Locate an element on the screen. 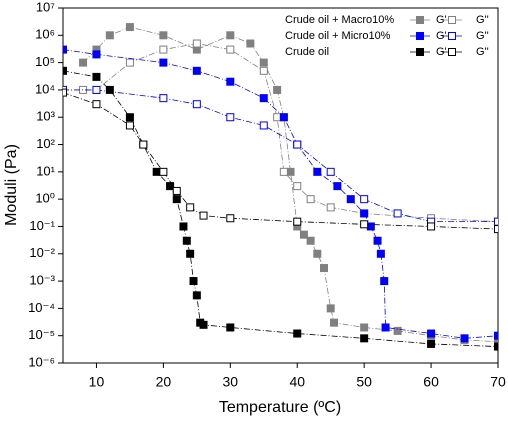 The height and width of the screenshot is (424, 508). y-tick-label: 10⁻¹ is located at coordinates (42, 225).